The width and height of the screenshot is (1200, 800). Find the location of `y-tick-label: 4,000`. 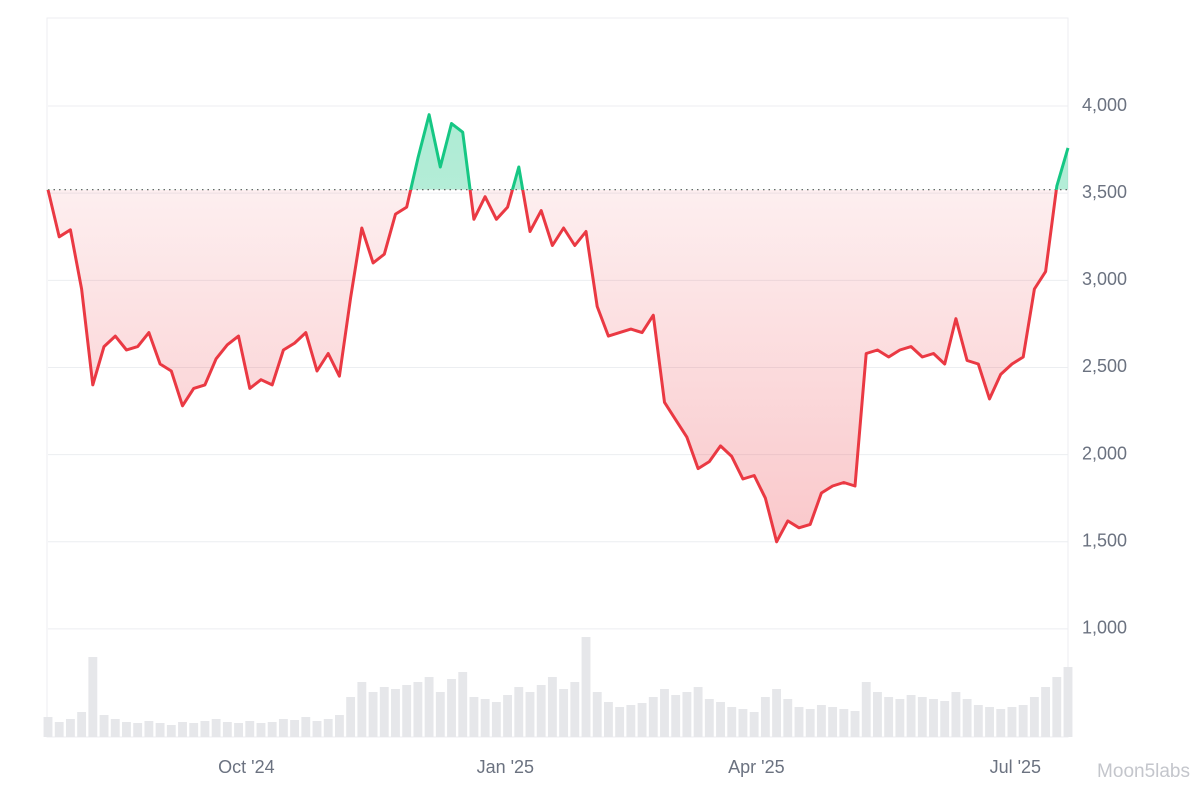

y-tick-label: 4,000 is located at coordinates (1104, 105).